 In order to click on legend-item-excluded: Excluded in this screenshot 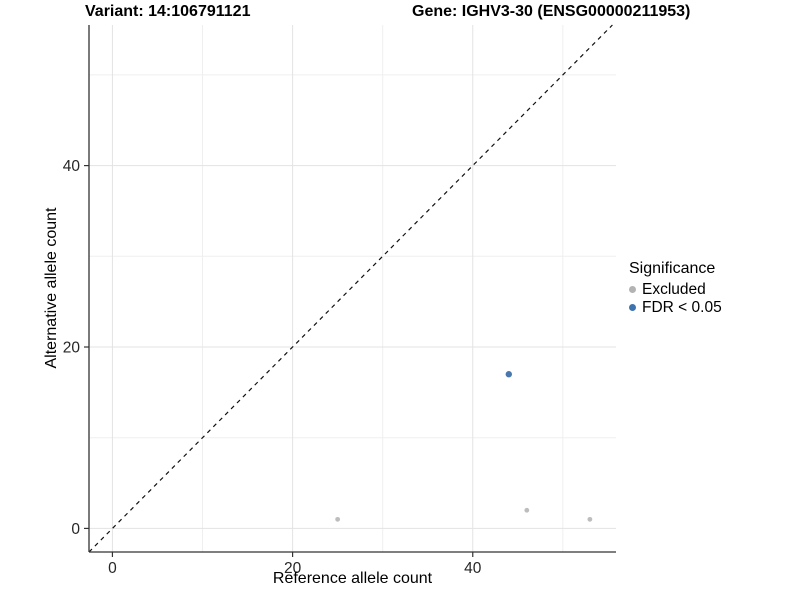, I will do `click(675, 290)`.